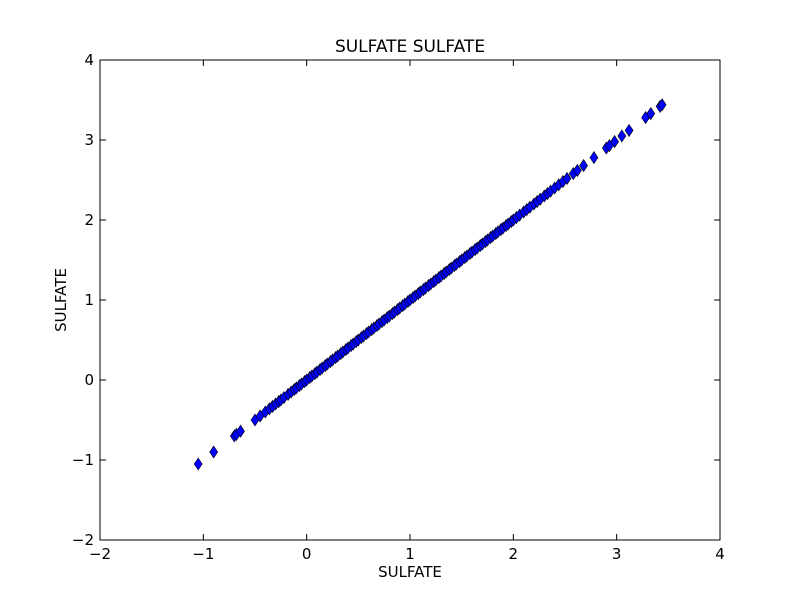 This screenshot has height=600, width=800. I want to click on x-tick-label: −2, so click(100, 554).